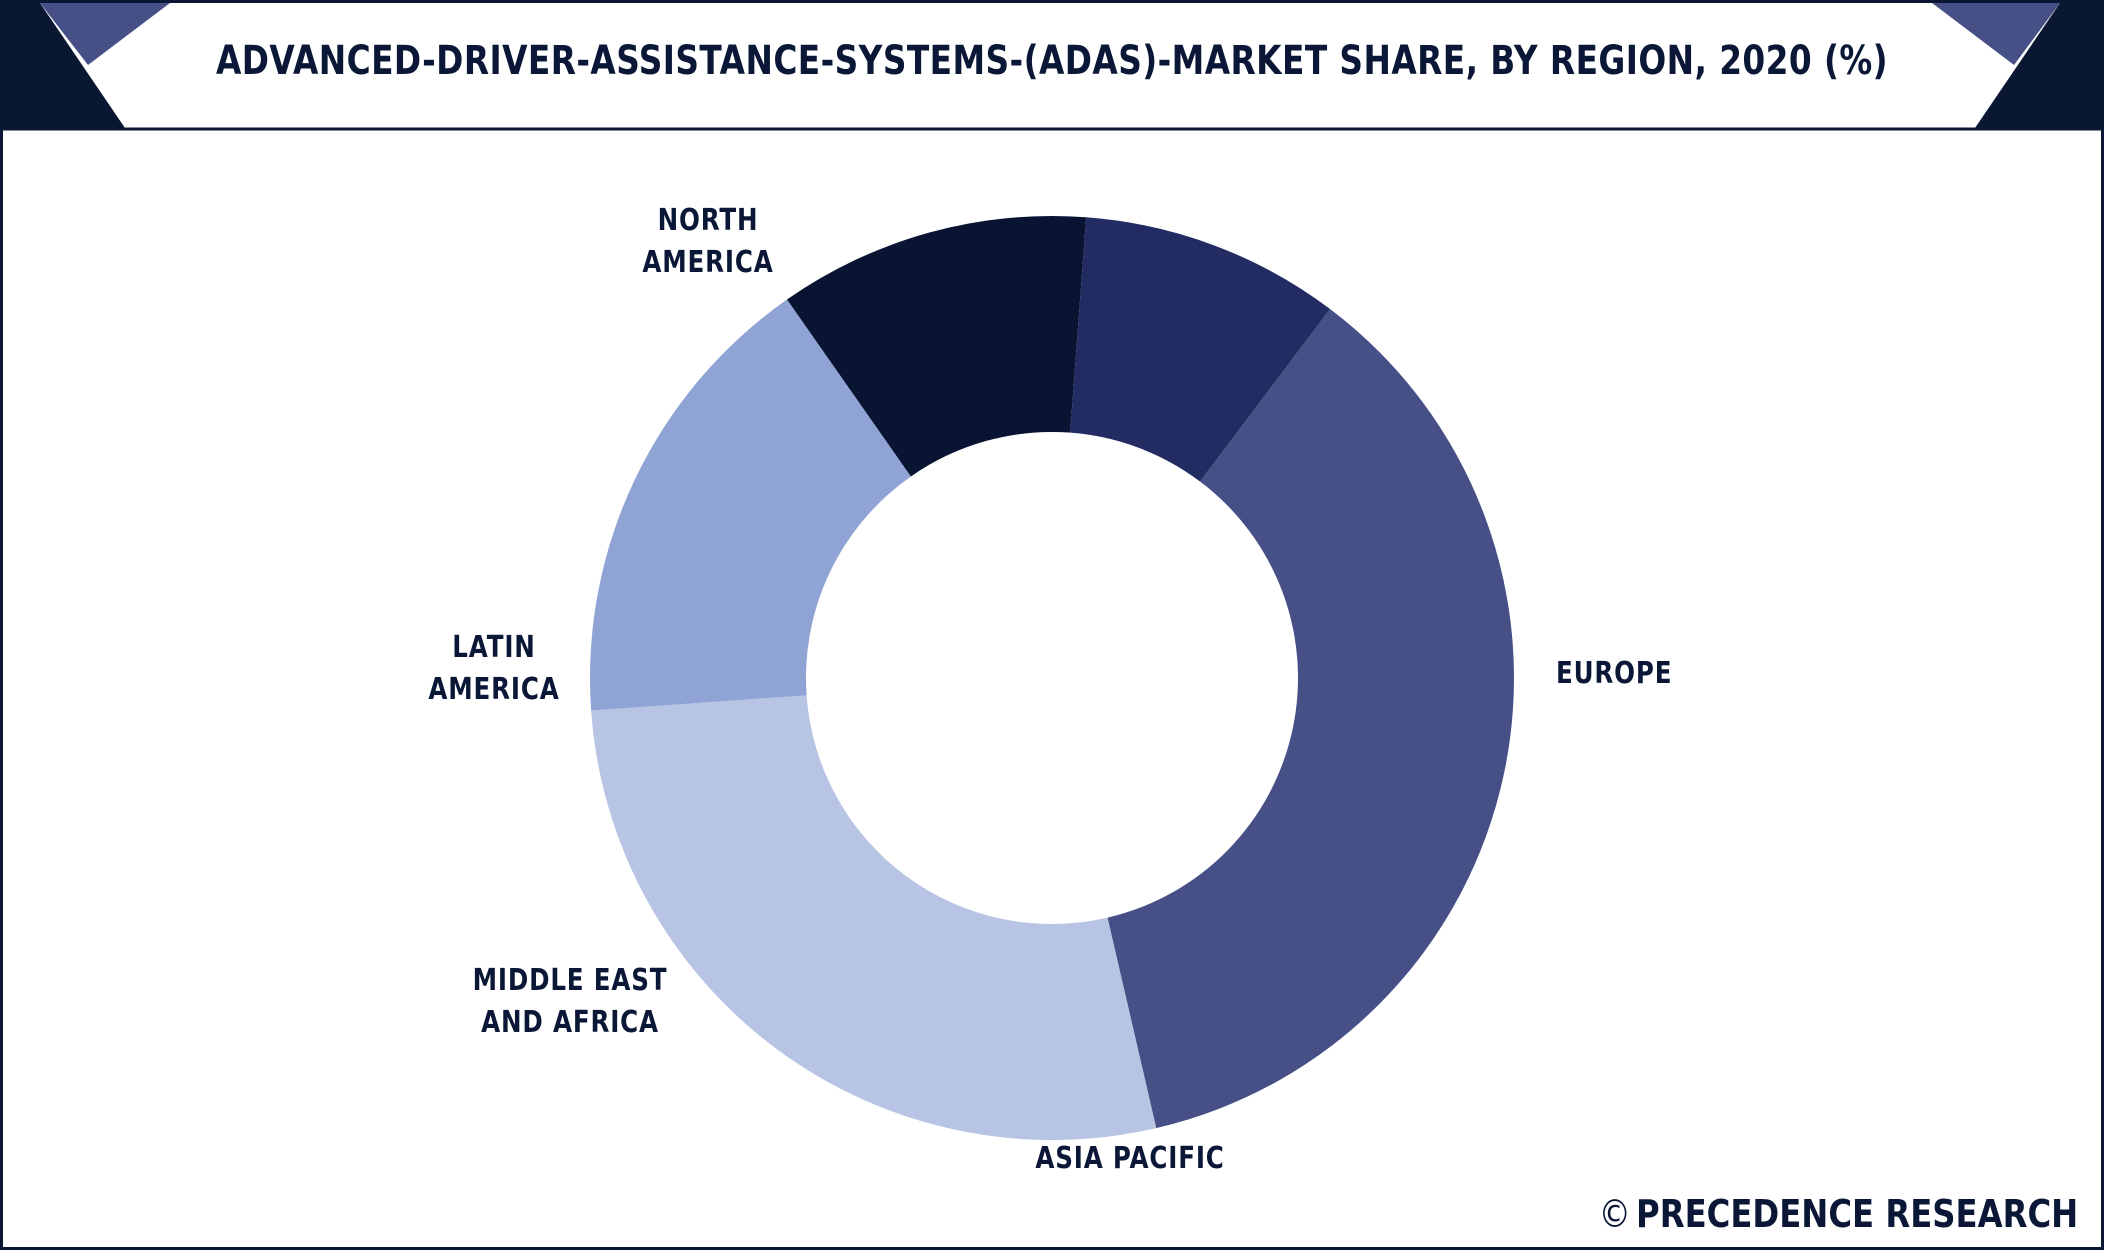 This screenshot has height=1250, width=2104. I want to click on title-banner, so click(1052, 67).